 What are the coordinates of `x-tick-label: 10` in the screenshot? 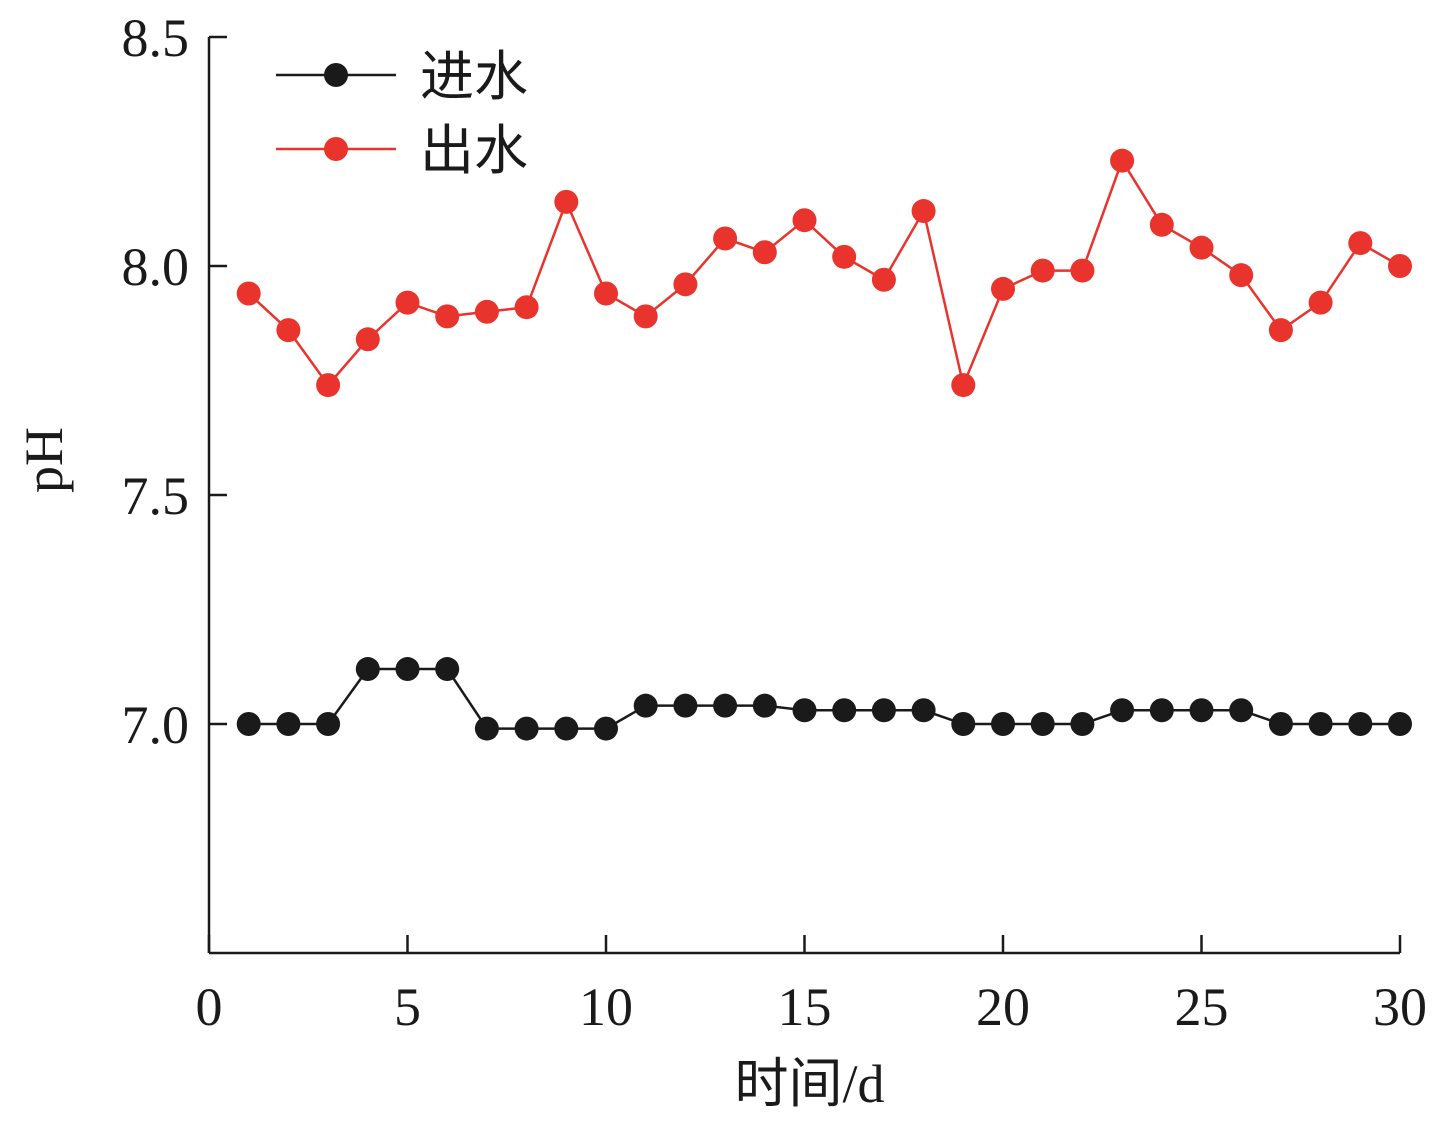 It's located at (606, 1007).